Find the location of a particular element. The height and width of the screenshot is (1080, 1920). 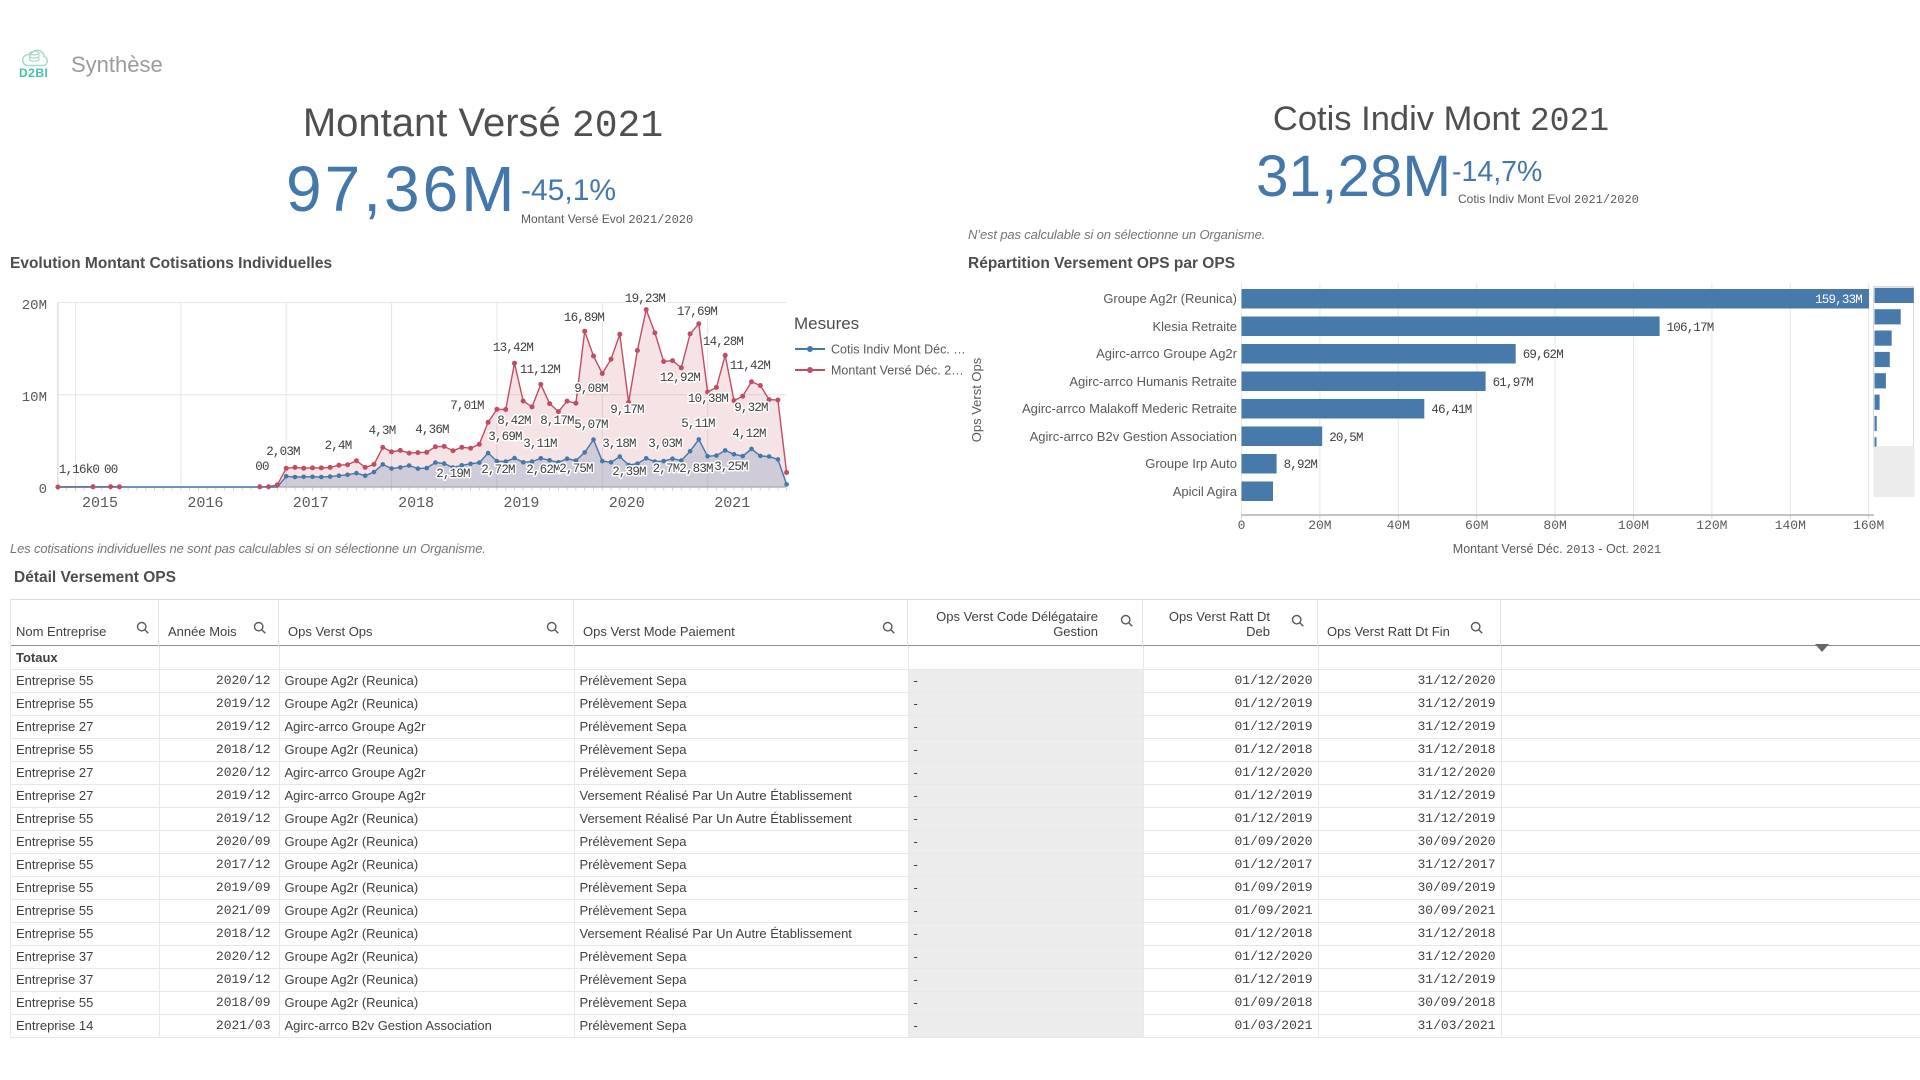

svg-text: 20,5M is located at coordinates (1346, 438).